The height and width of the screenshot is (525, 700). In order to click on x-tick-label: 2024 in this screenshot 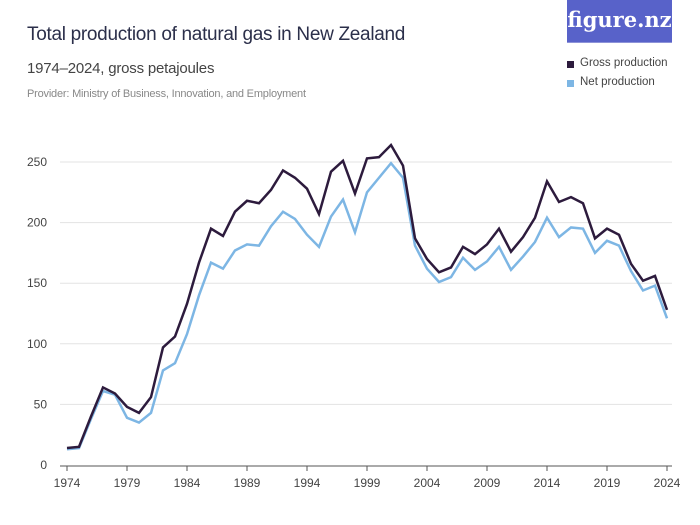, I will do `click(667, 483)`.